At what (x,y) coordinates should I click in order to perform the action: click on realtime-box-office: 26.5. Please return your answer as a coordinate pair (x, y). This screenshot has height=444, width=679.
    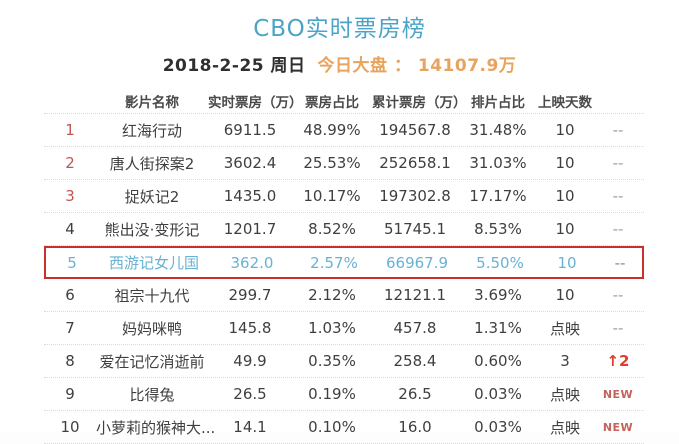
    Looking at the image, I should click on (250, 394).